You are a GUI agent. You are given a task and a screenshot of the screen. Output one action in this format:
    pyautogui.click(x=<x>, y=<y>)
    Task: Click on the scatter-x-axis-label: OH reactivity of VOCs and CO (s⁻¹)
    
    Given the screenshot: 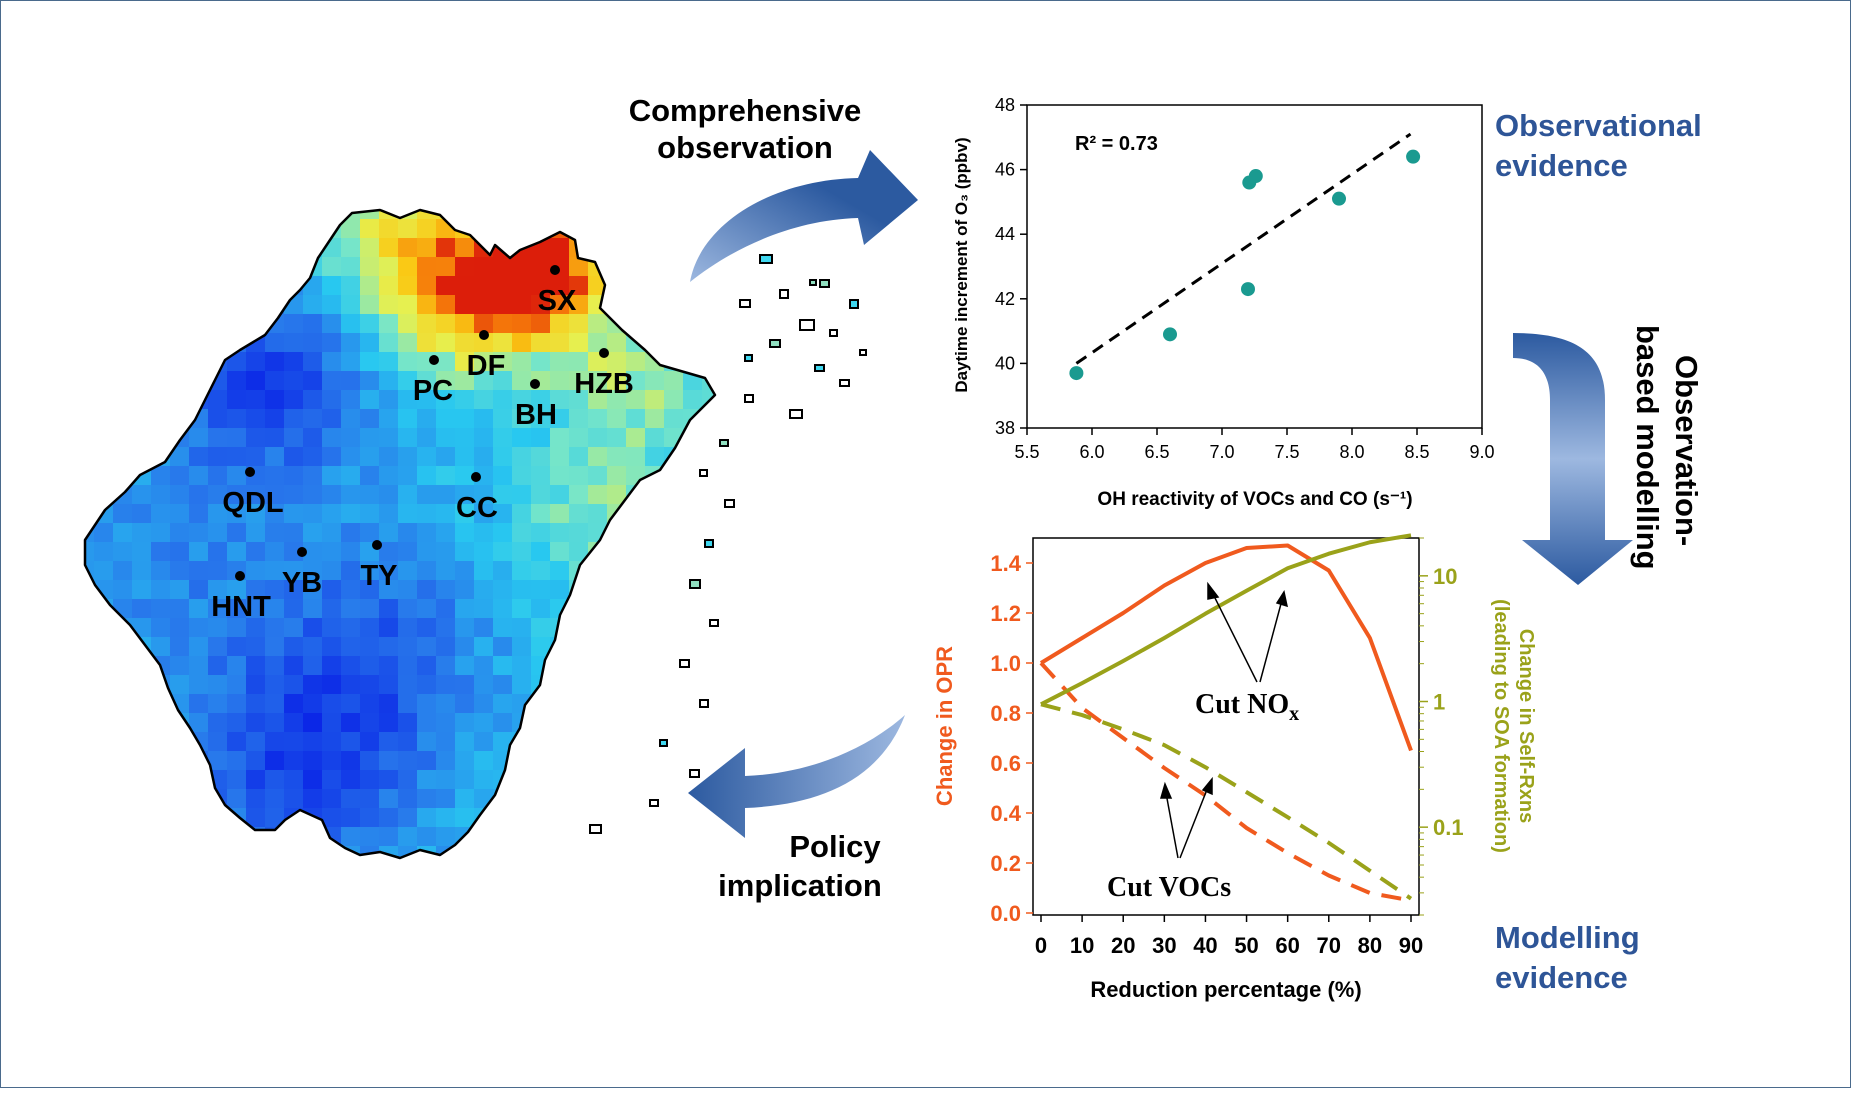 What is the action you would take?
    pyautogui.click(x=1254, y=499)
    